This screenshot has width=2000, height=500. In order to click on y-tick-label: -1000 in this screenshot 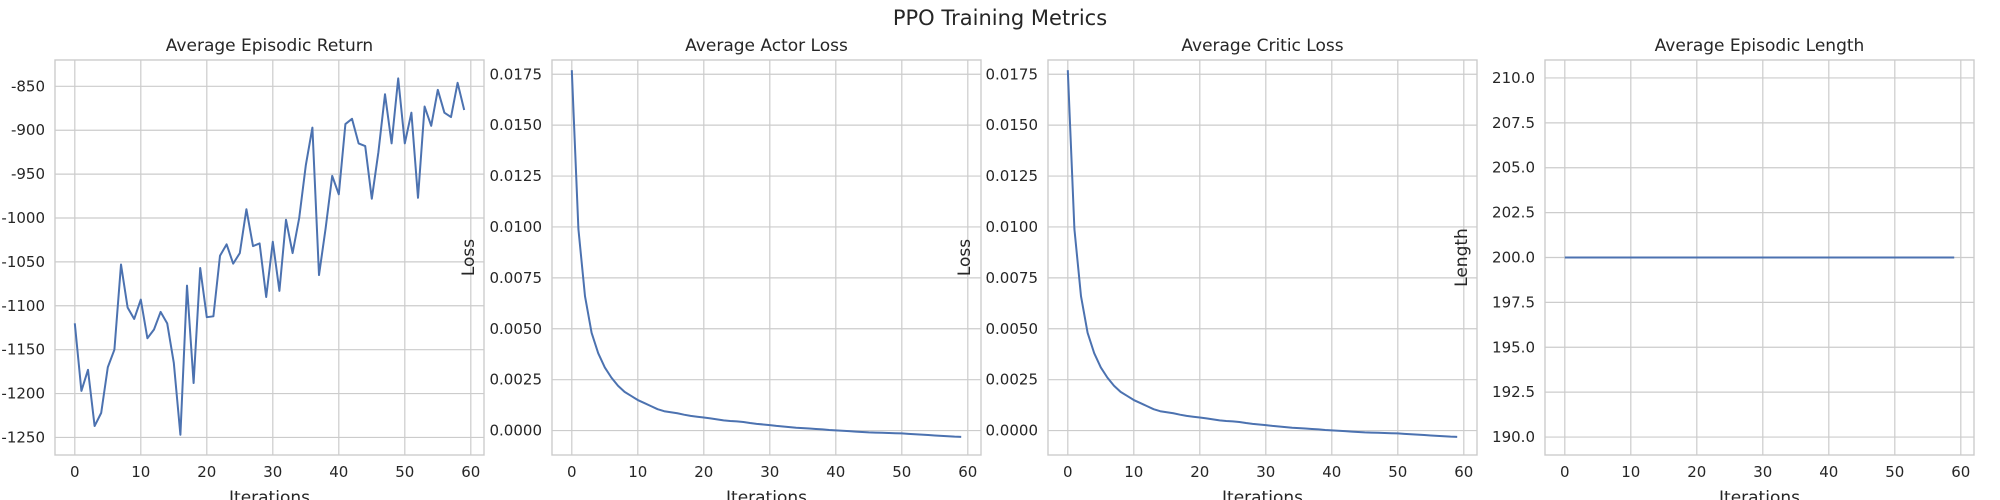, I will do `click(23, 218)`.